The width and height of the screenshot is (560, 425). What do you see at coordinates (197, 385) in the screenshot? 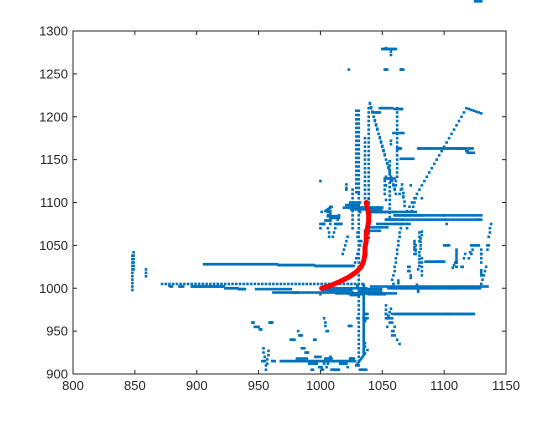
I see `x-tick-label: 900` at bounding box center [197, 385].